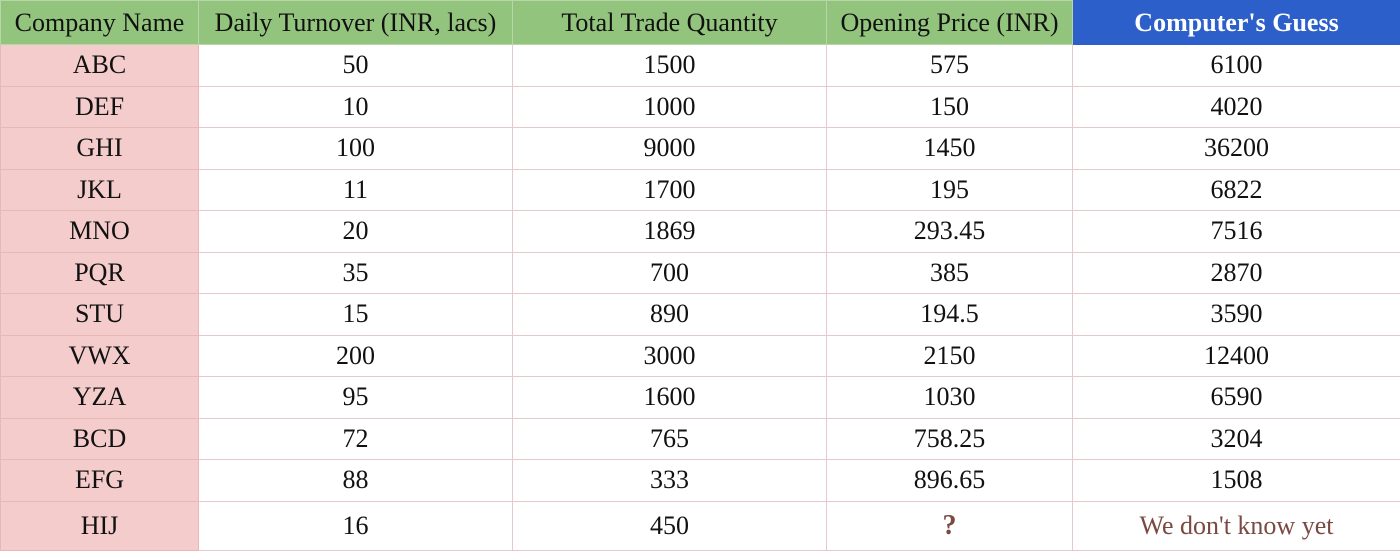 This screenshot has height=552, width=1400. Describe the element at coordinates (670, 356) in the screenshot. I see `cell-total-trade-quantity: 3000` at that location.